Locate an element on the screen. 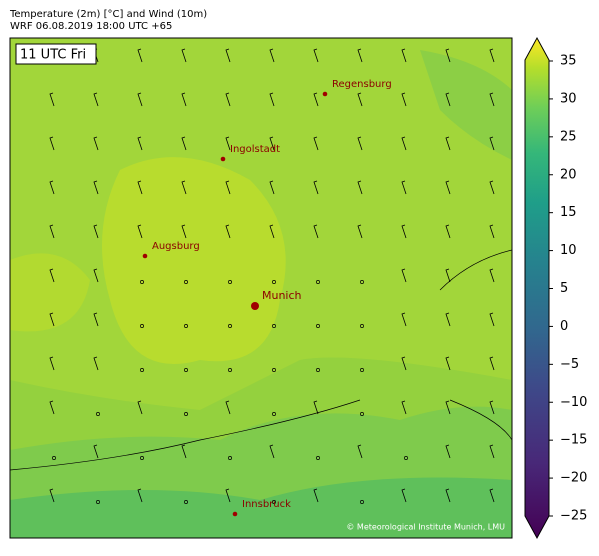 The width and height of the screenshot is (599, 556). city-label: Innsbruck is located at coordinates (266, 504).